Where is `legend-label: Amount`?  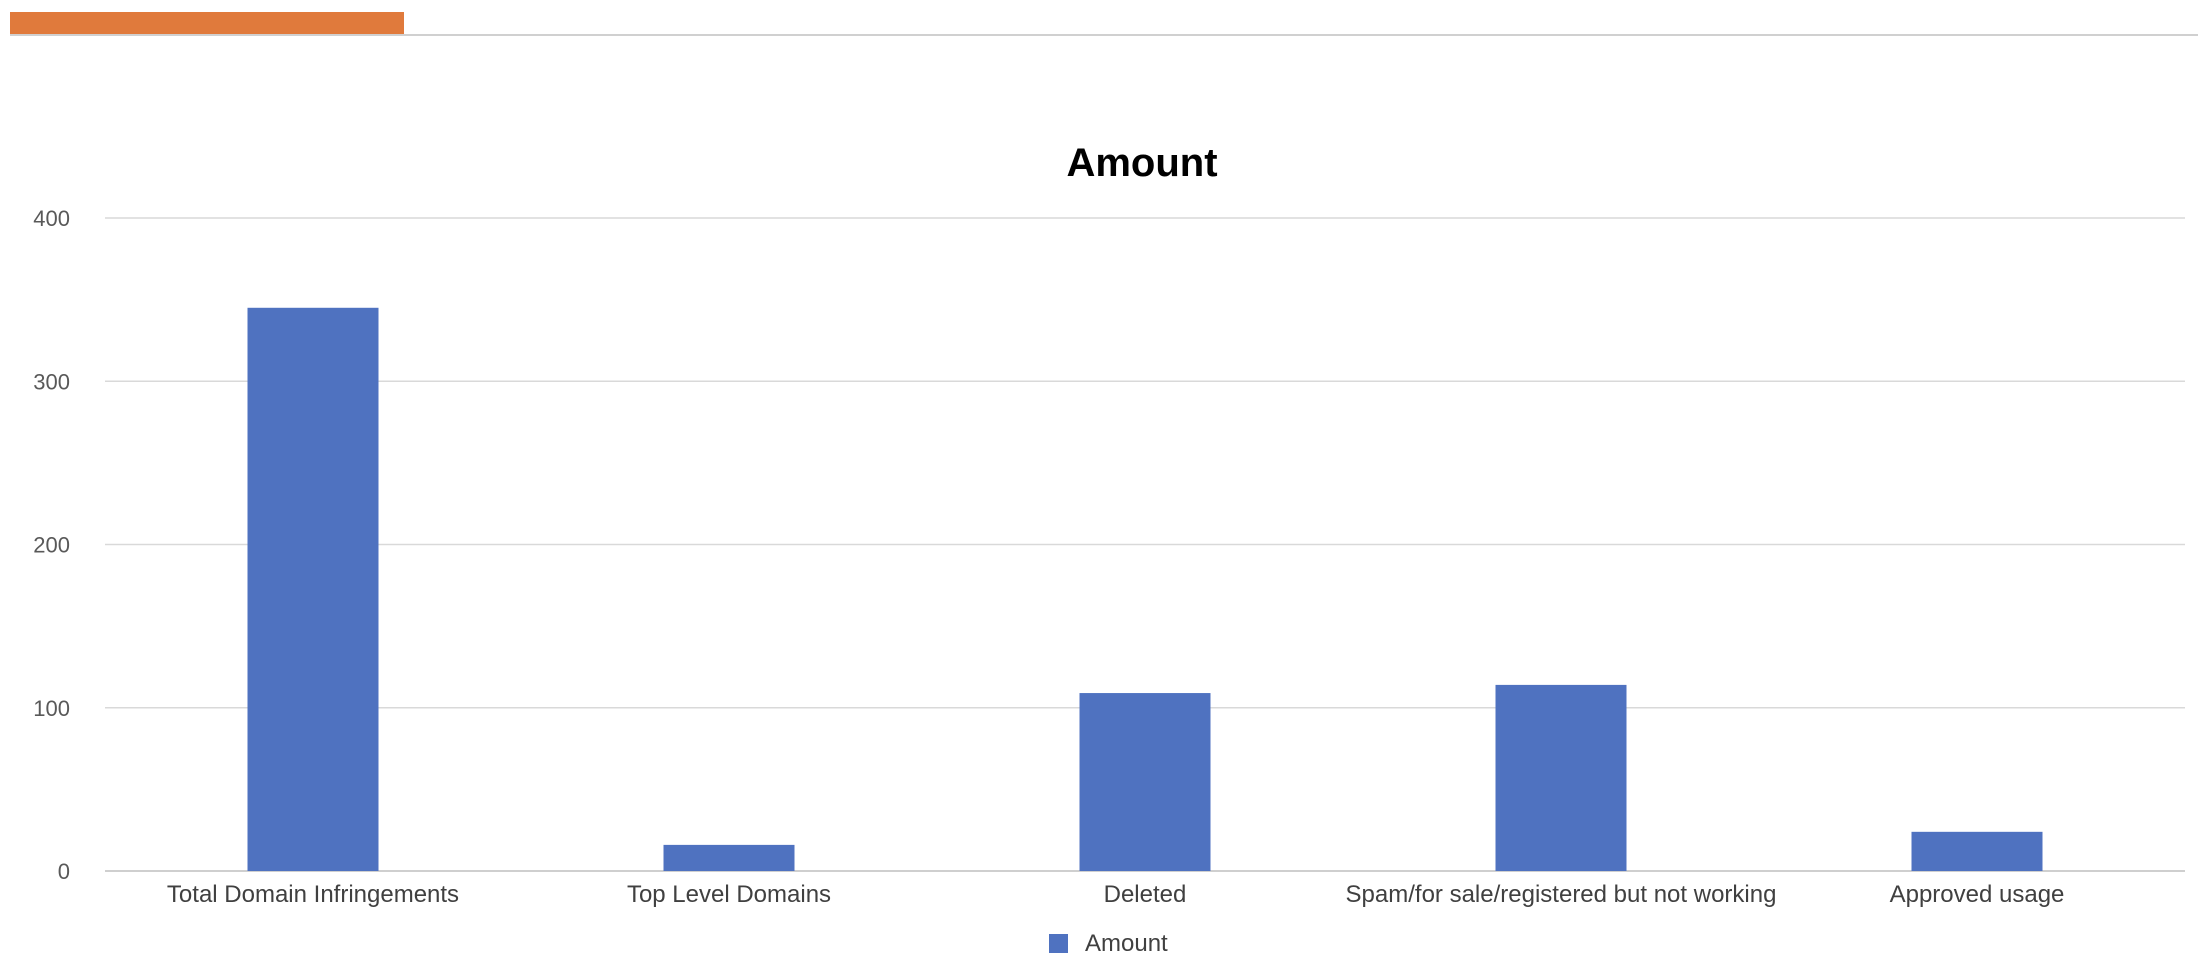
legend-label: Amount is located at coordinates (1126, 943).